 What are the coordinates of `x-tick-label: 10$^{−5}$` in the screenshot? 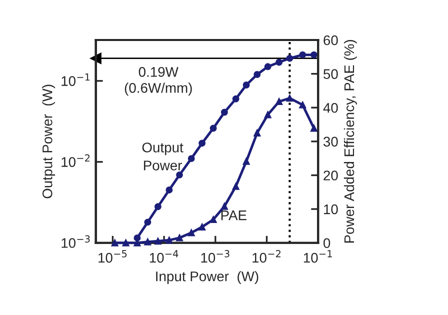 It's located at (112, 256).